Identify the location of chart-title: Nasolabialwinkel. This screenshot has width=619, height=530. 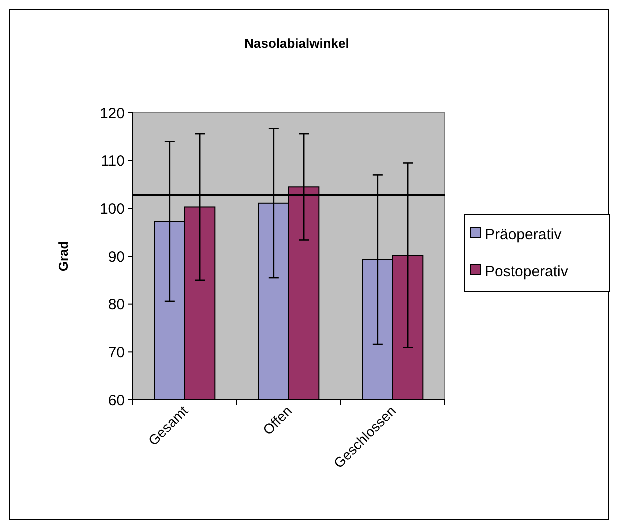
(297, 43).